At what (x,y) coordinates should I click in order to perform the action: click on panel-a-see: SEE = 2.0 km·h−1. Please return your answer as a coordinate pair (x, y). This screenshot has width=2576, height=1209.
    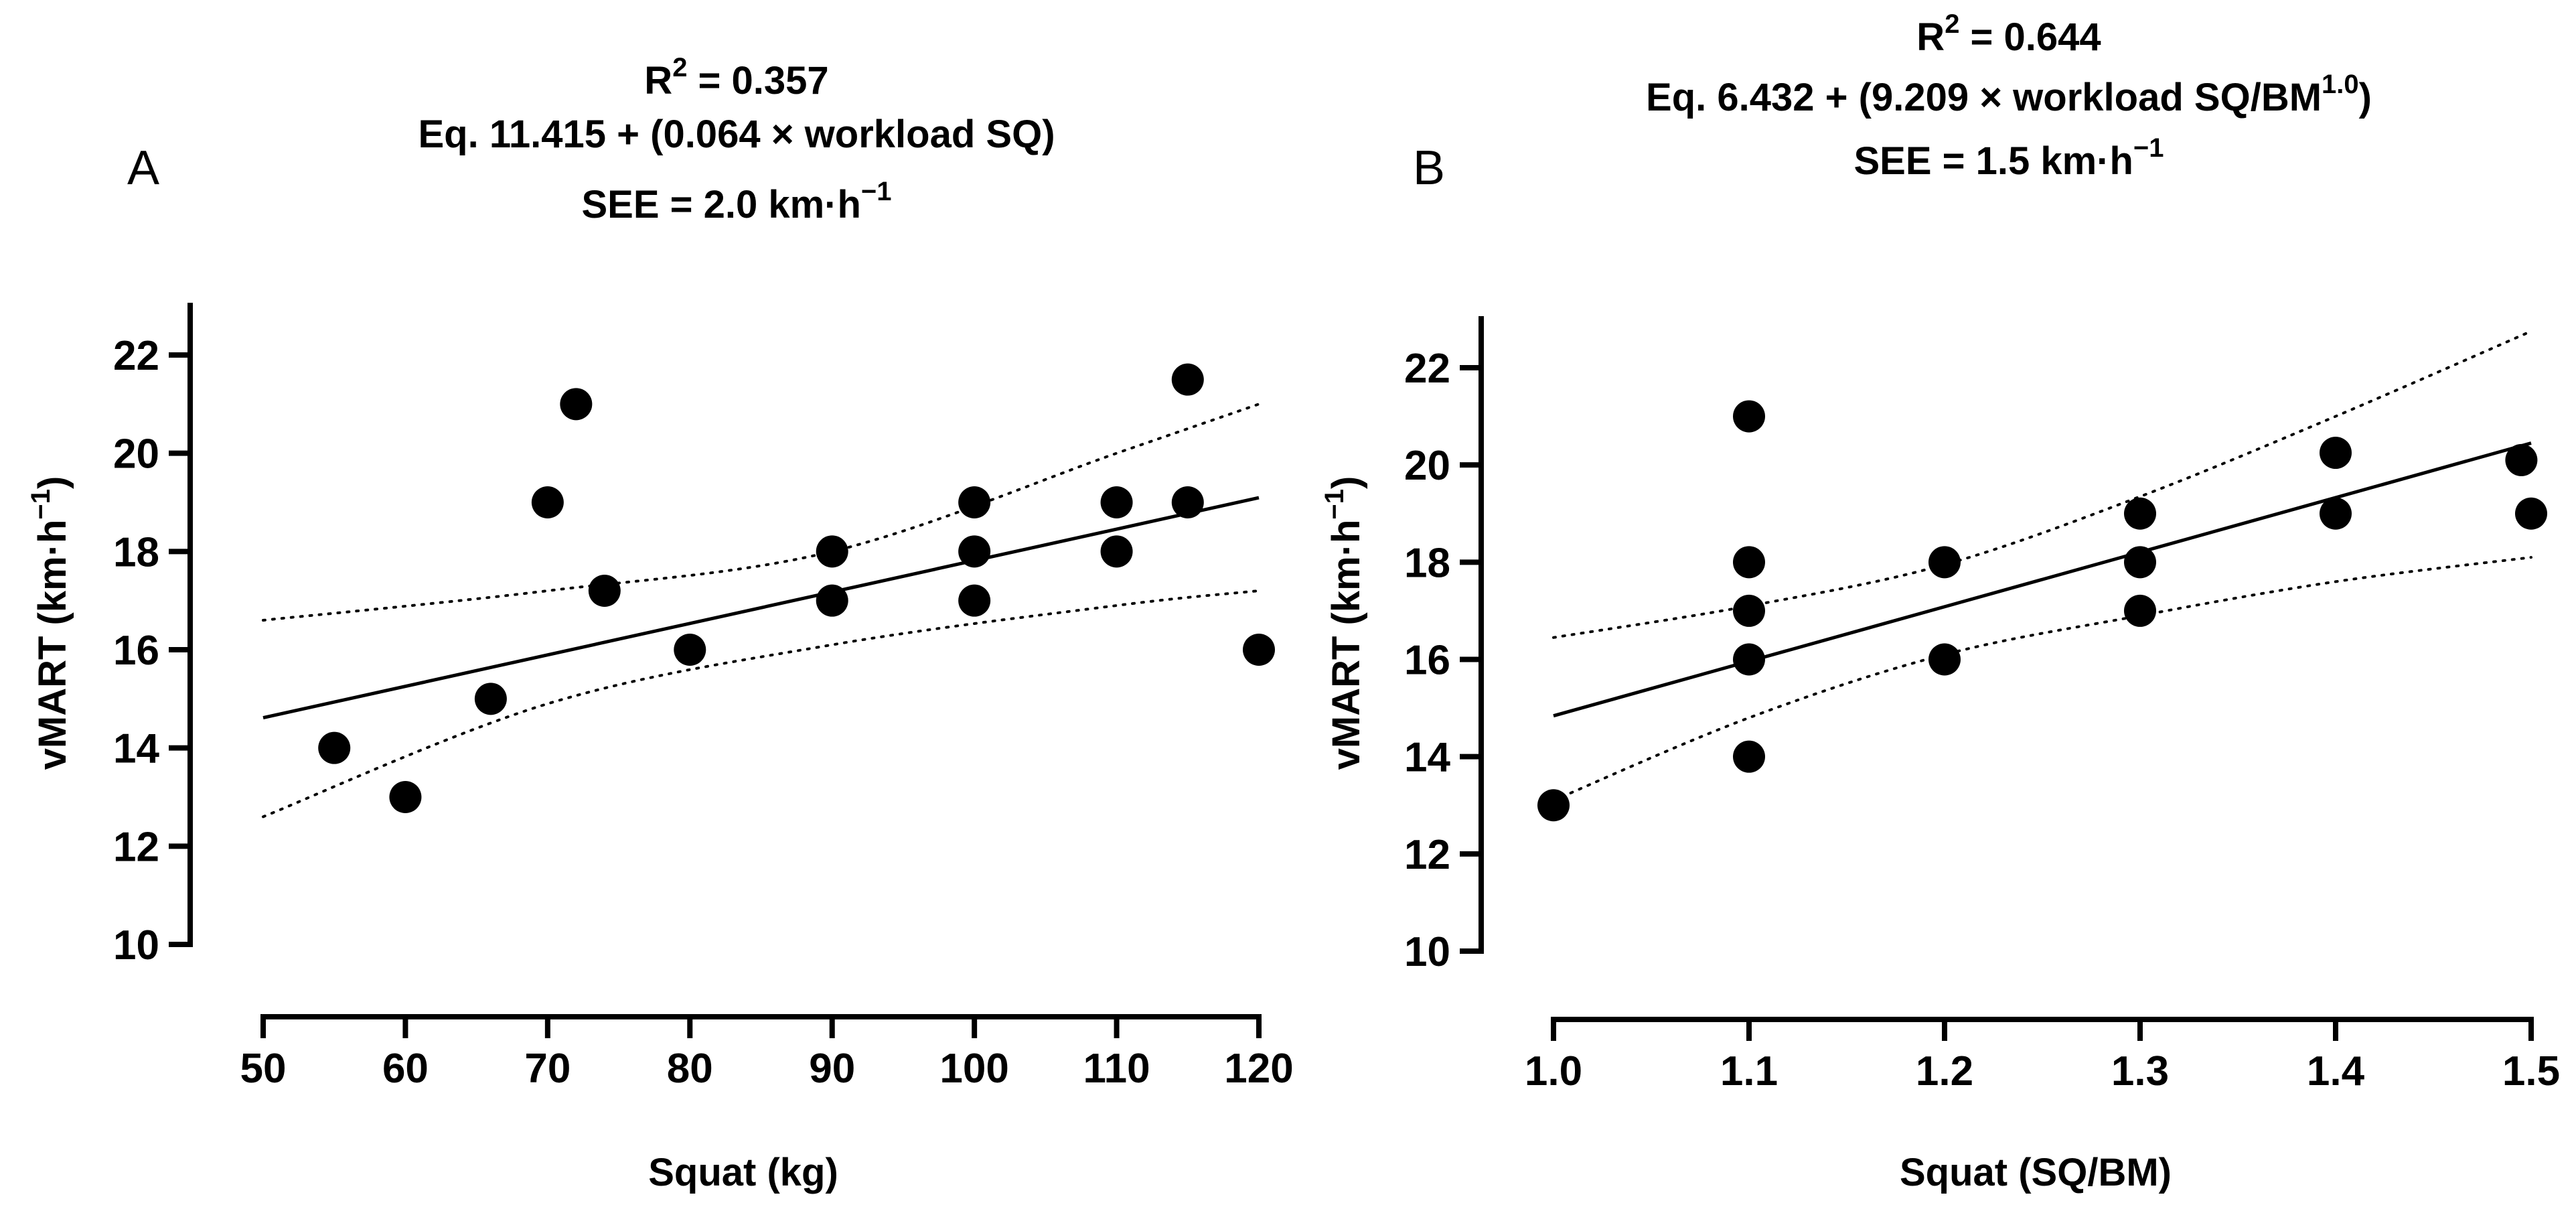
    Looking at the image, I should click on (736, 201).